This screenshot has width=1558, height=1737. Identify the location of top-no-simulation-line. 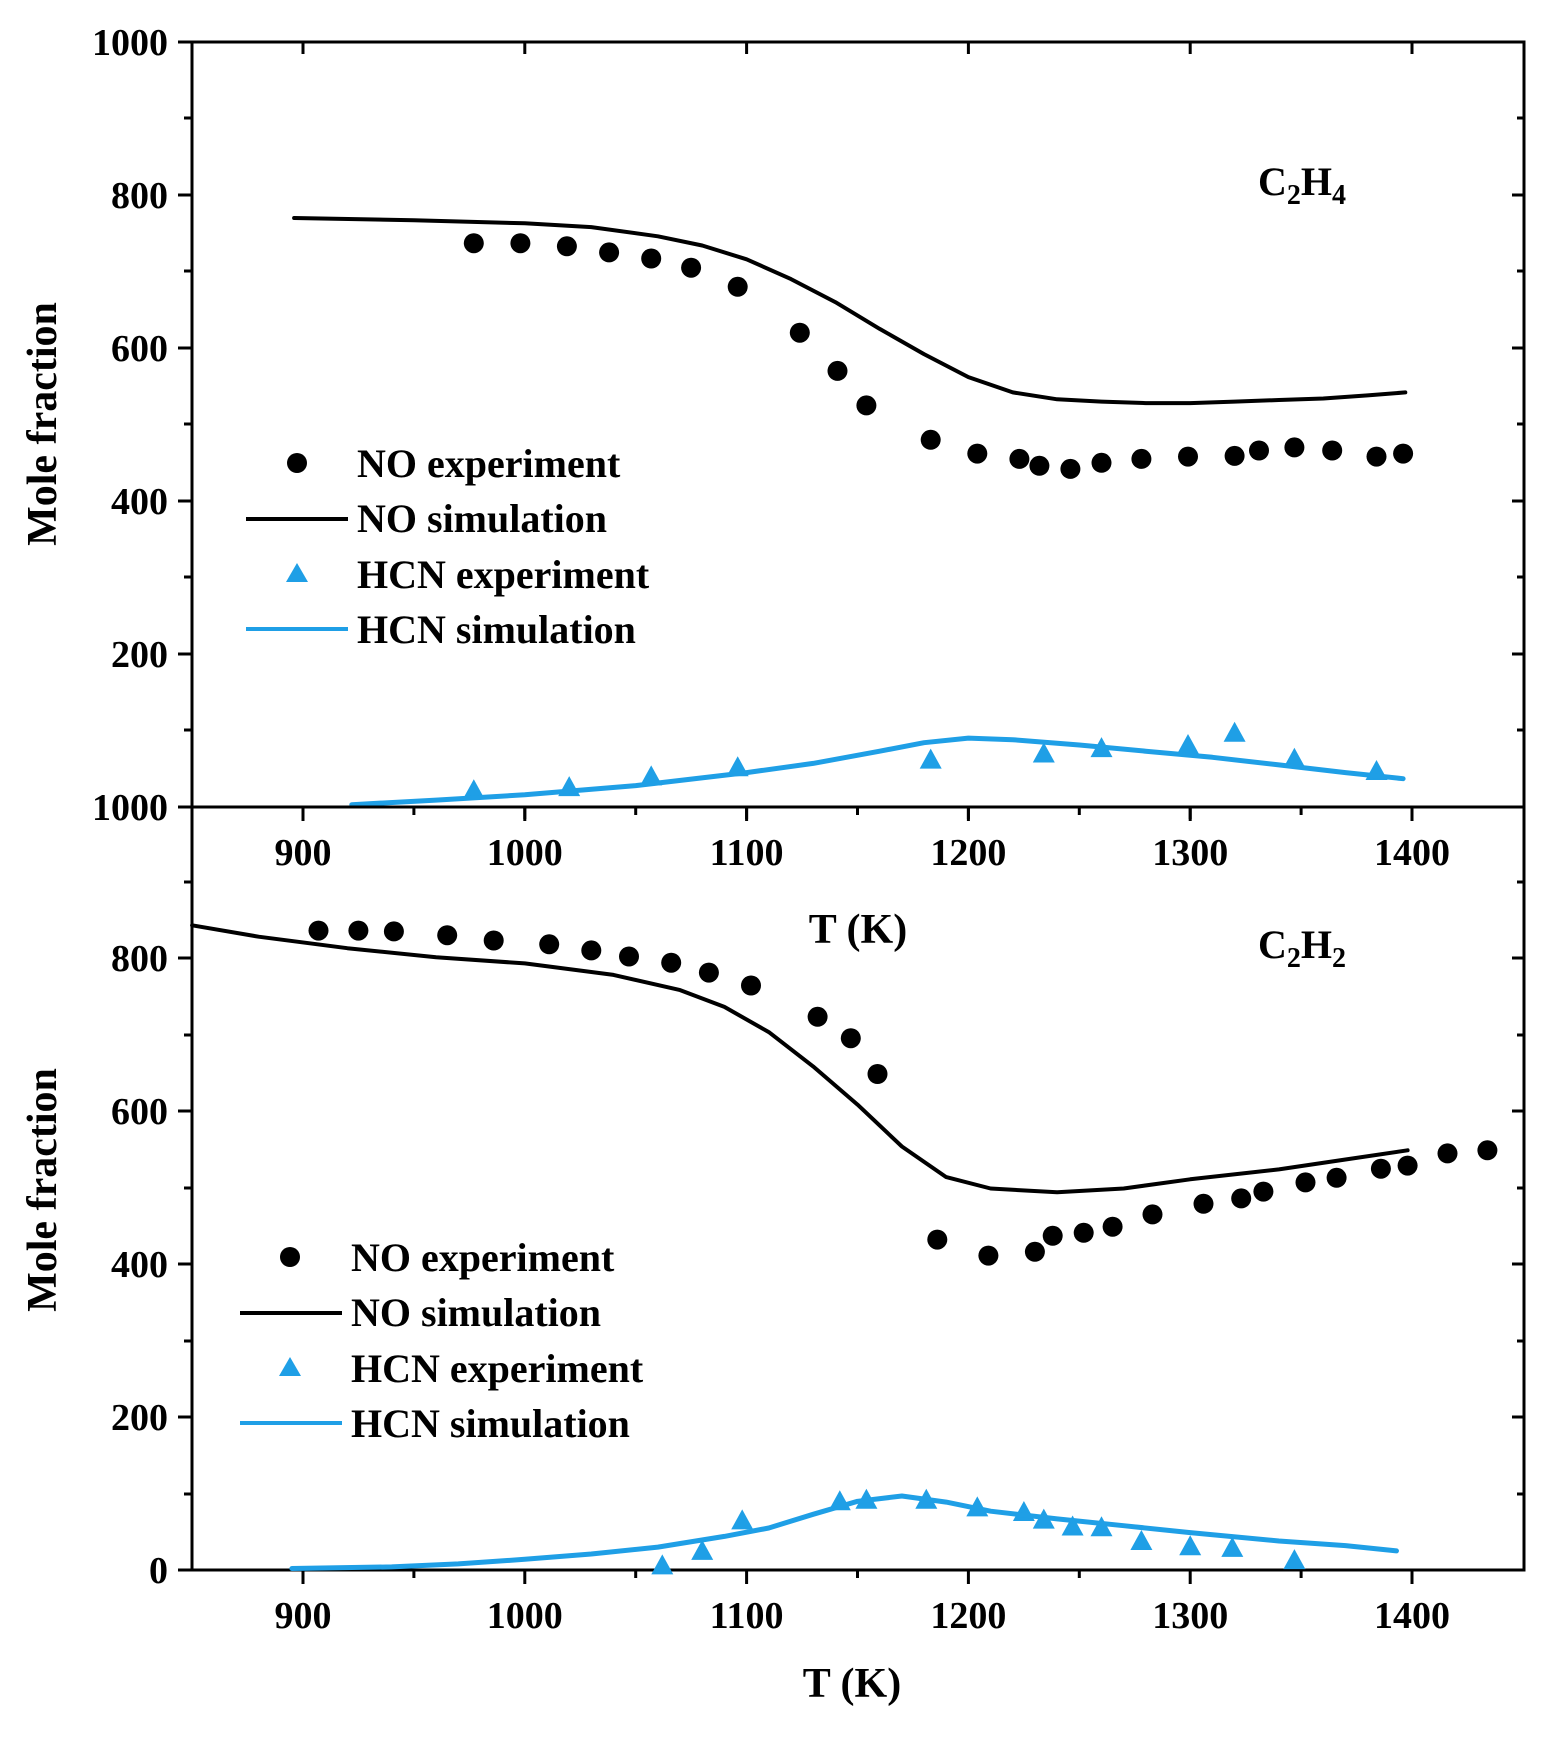
(850, 311).